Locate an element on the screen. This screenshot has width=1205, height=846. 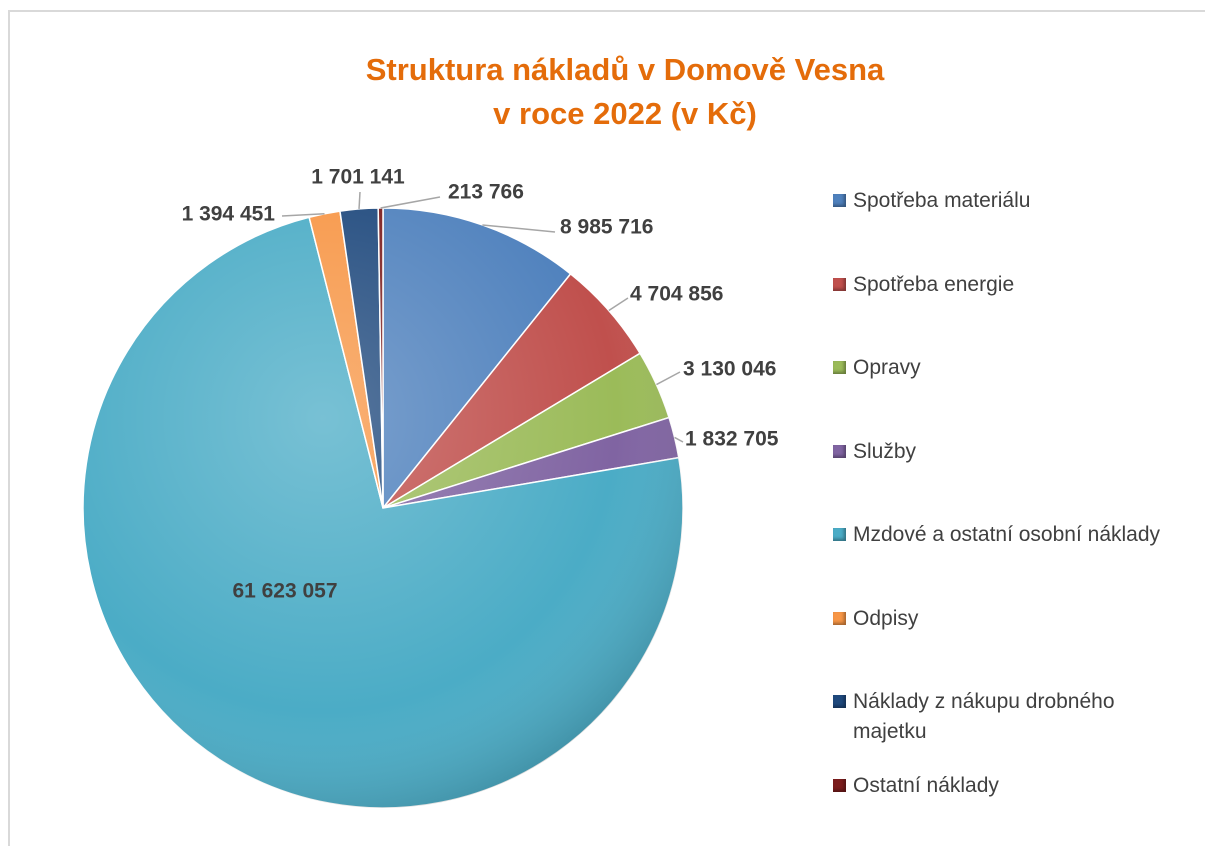
legend-item: Mzdové a ostatní osobní náklady is located at coordinates (1013, 535).